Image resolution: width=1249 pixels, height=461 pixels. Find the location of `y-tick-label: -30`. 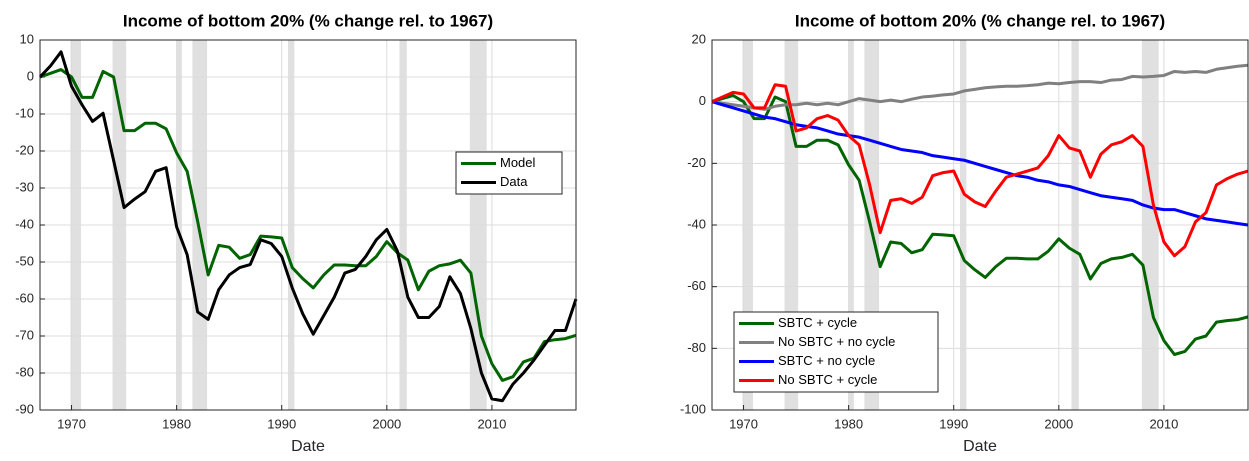

y-tick-label: -30 is located at coordinates (24, 186).